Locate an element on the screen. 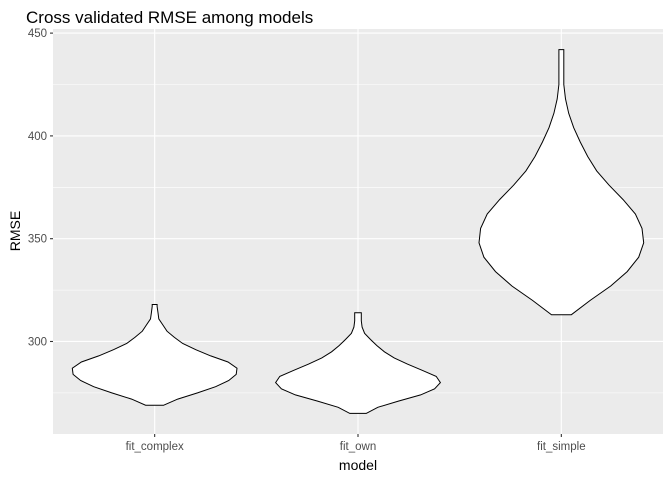  y-tick-label: 350 is located at coordinates (37, 240).